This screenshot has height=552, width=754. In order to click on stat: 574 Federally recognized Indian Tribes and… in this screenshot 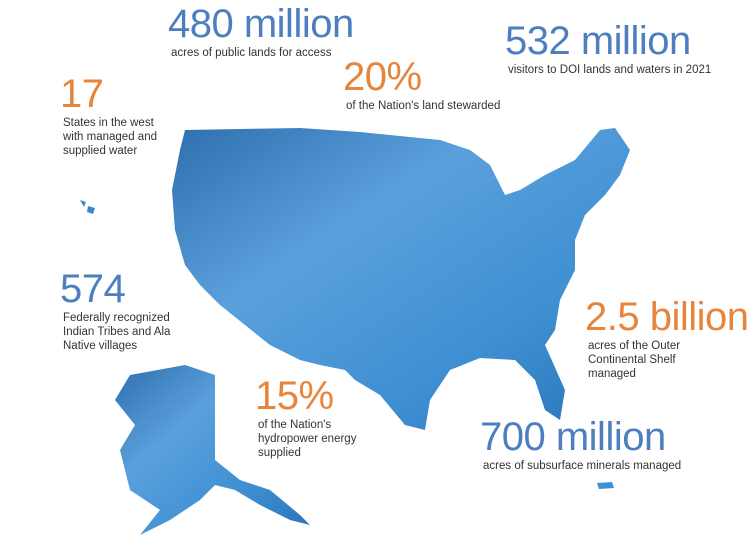, I will do `click(115, 311)`.